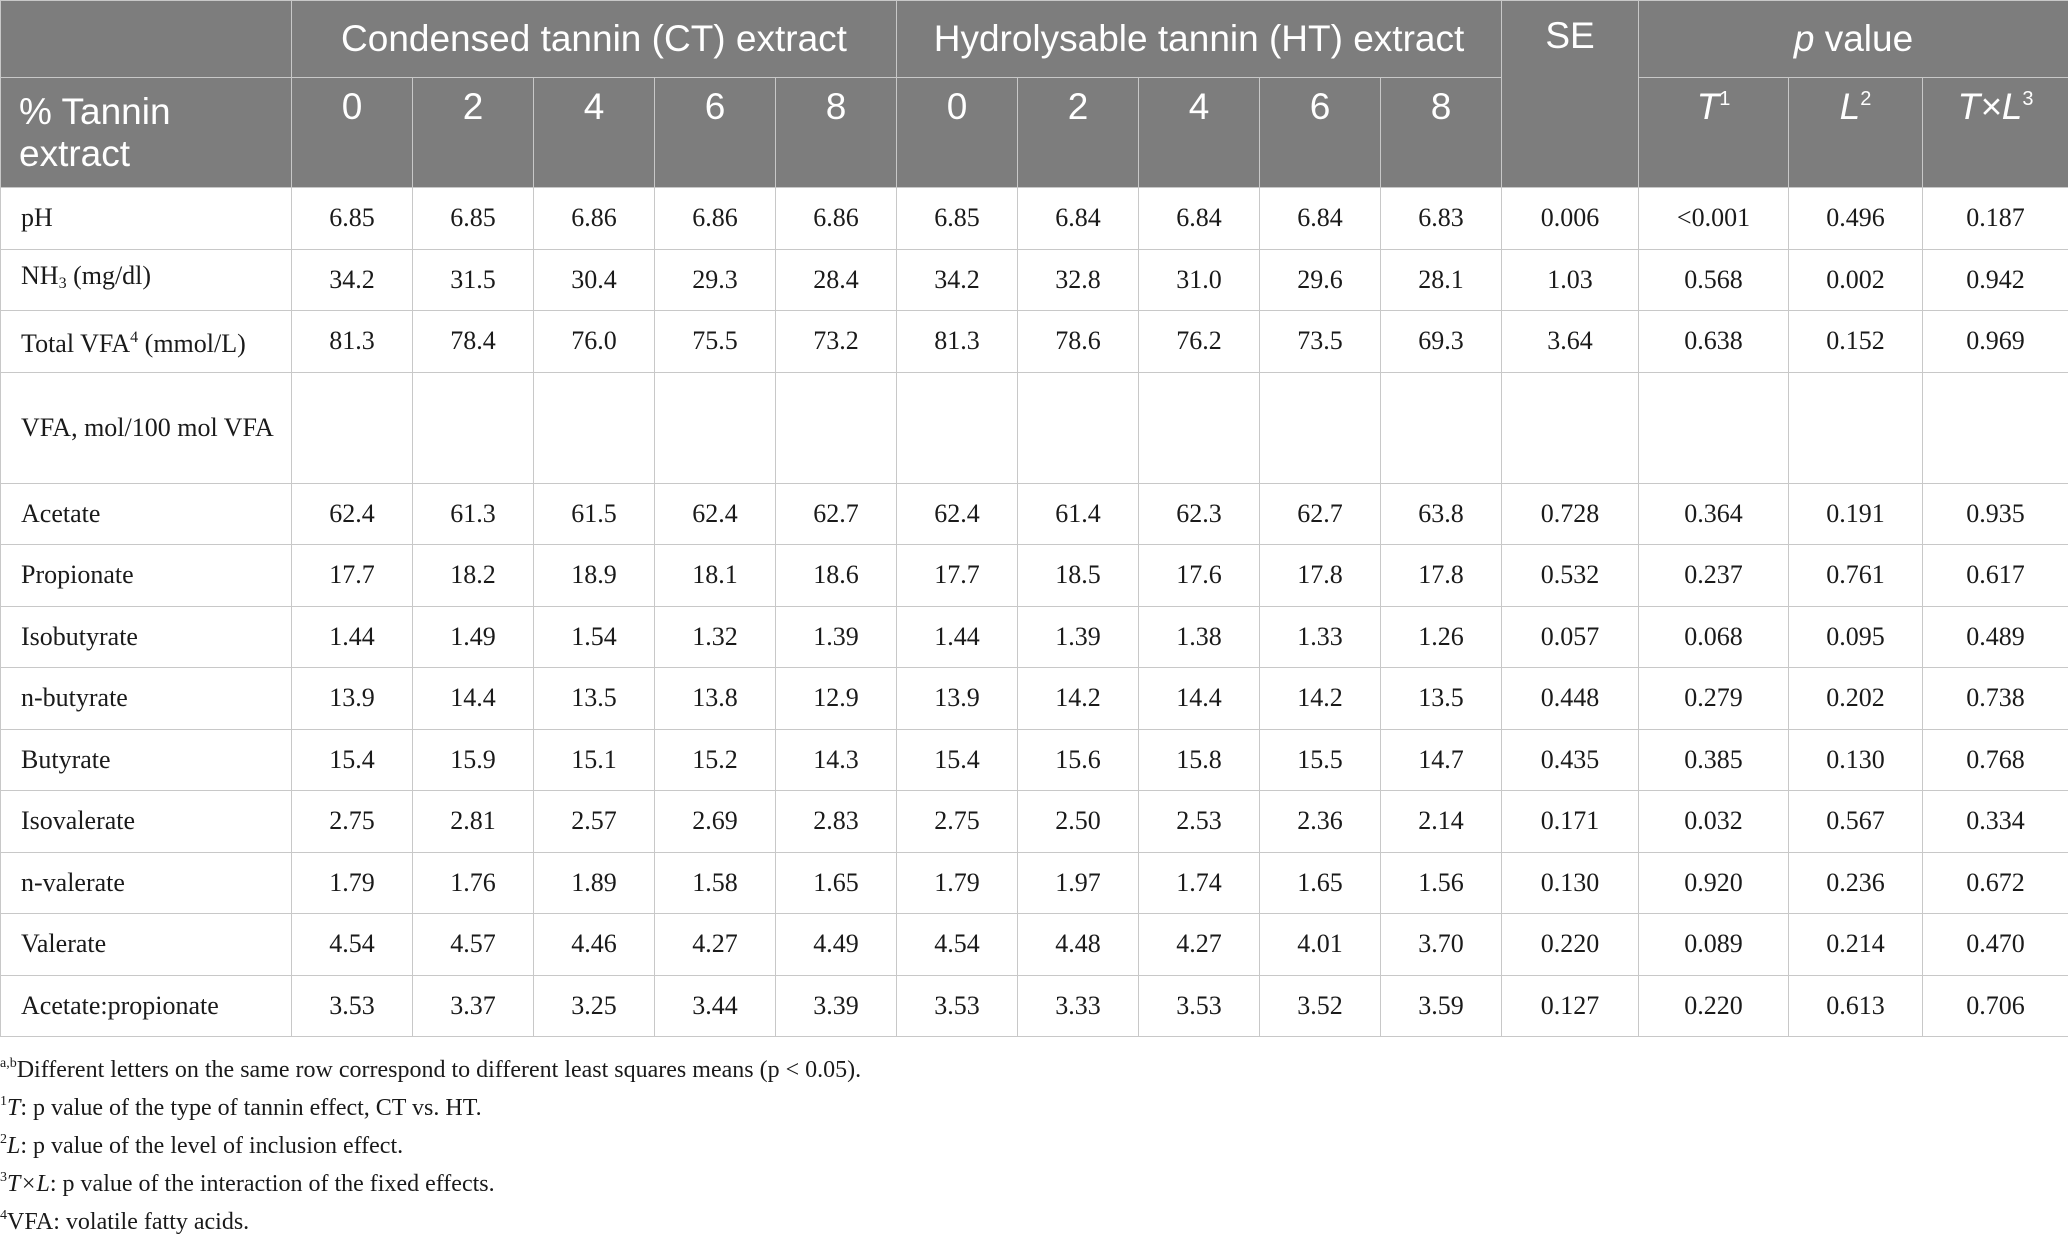  I want to click on table-cell: 0.089, so click(1713, 944).